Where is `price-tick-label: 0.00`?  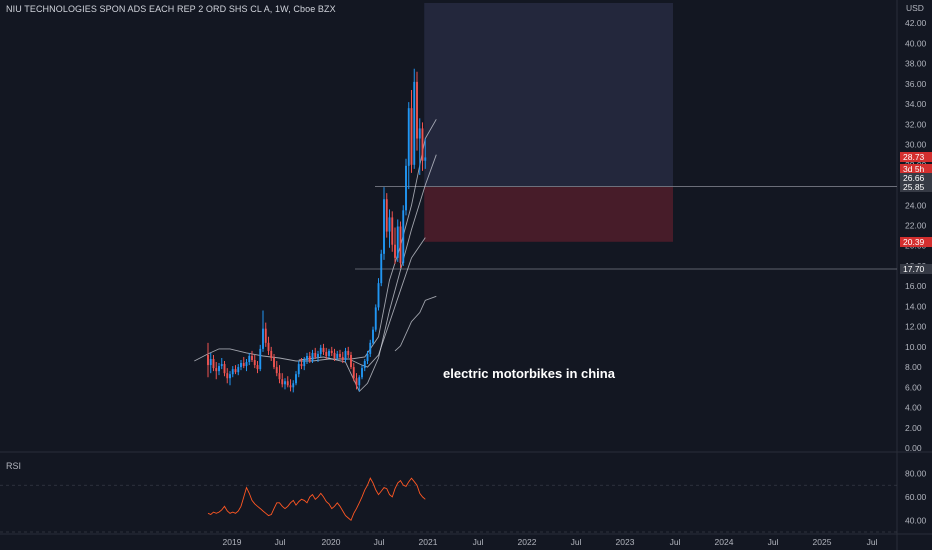
price-tick-label: 0.00 is located at coordinates (913, 448).